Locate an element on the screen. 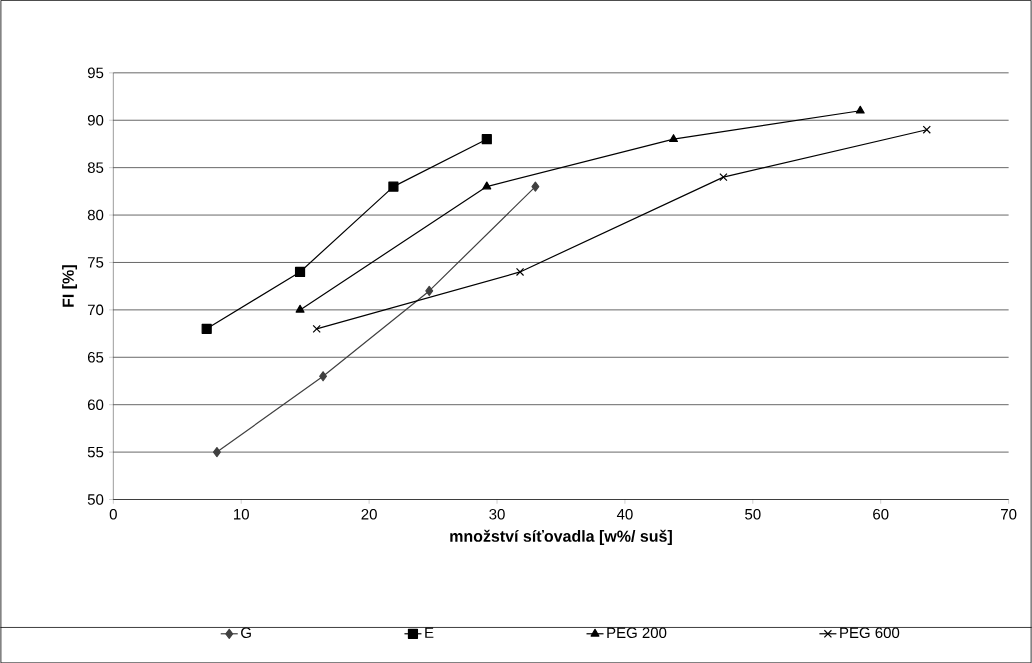  x-tick-label: 50 is located at coordinates (753, 514).